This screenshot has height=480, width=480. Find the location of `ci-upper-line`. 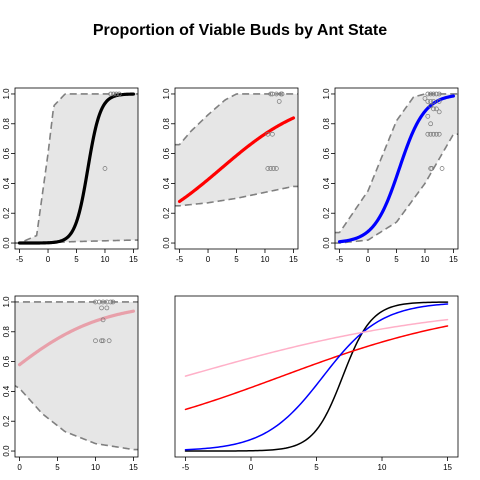

ci-upper-line is located at coordinates (236, 119).